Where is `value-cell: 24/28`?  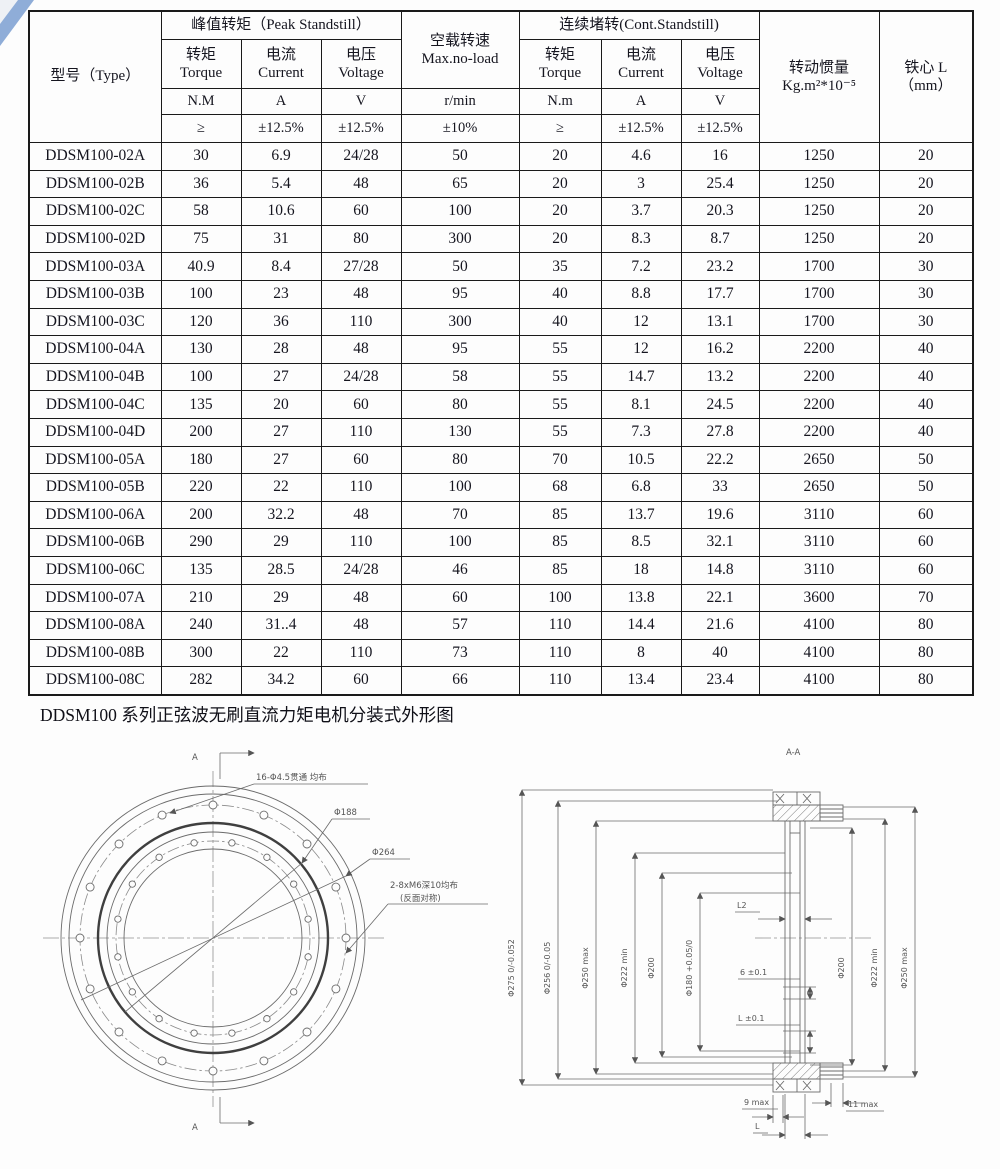 value-cell: 24/28 is located at coordinates (361, 377).